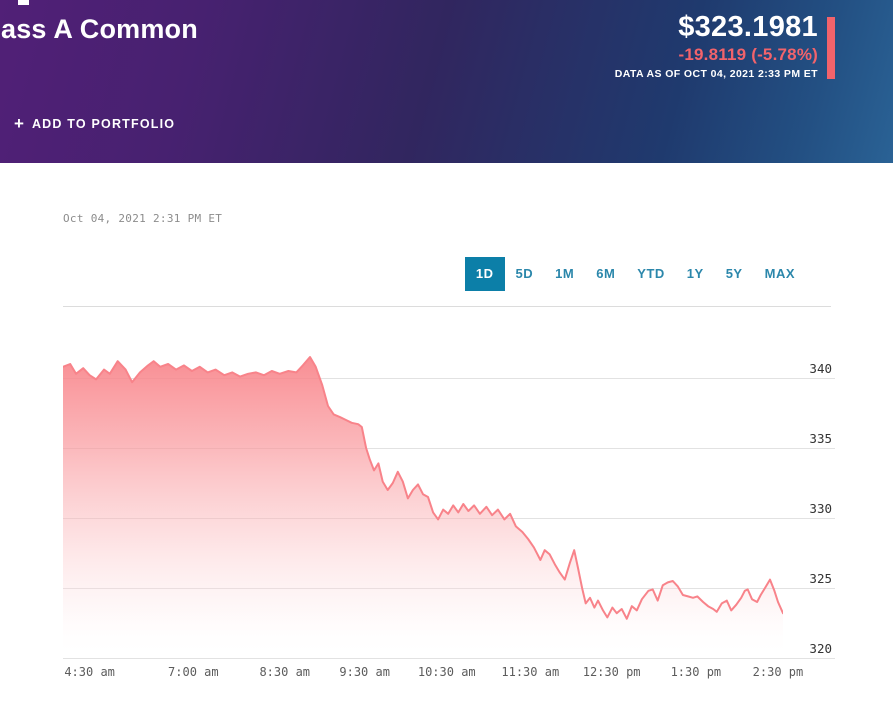  I want to click on add-to-portfolio-button: + ADD TO PORTFOLIO, so click(94, 124).